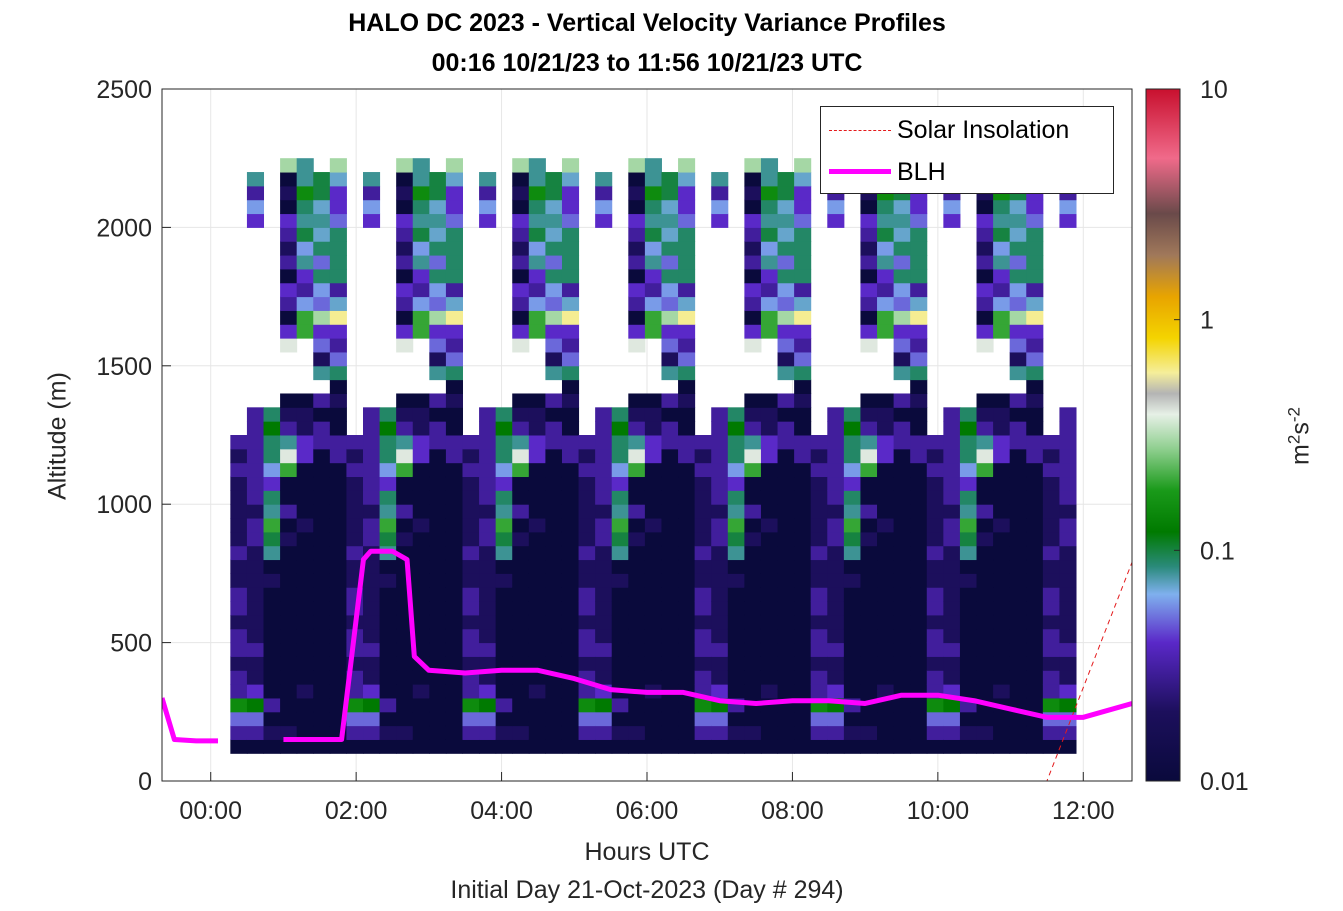  Describe the element at coordinates (124, 90) in the screenshot. I see `y-tick-label: 2500` at that location.